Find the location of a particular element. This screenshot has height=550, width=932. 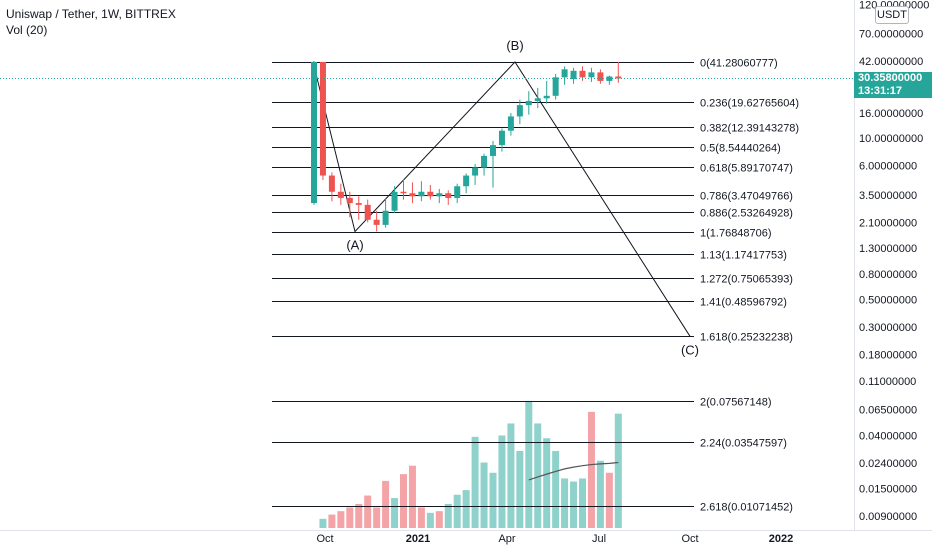

fib-label: 0.618(5.89170747) is located at coordinates (746, 169).